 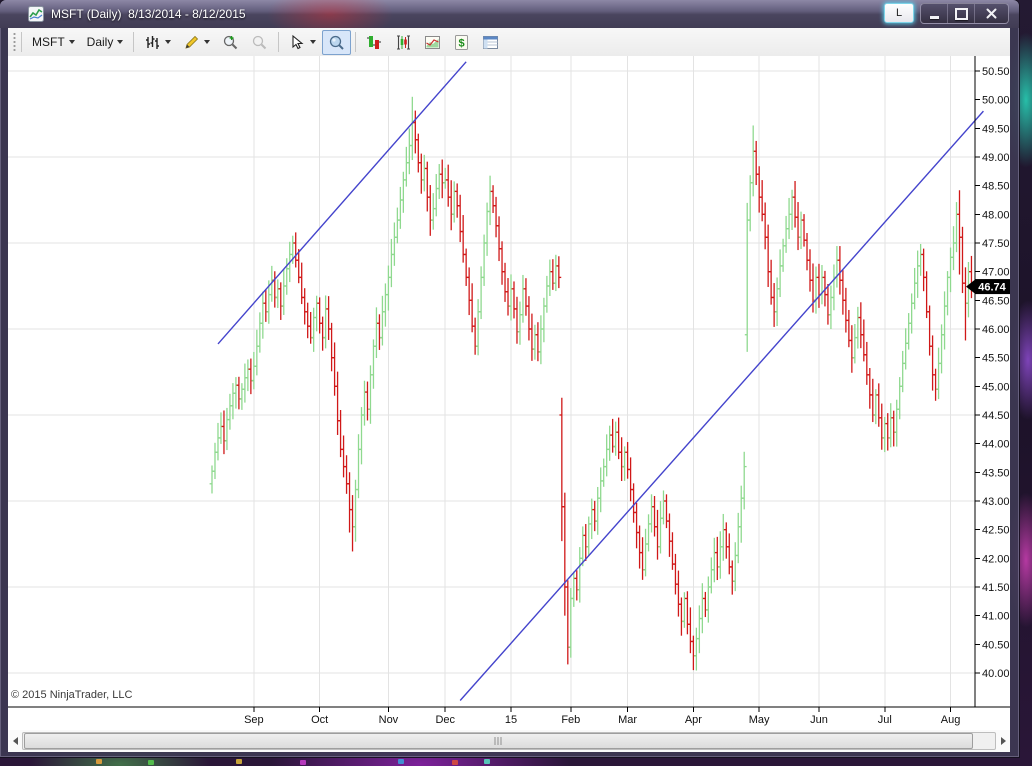 What do you see at coordinates (490, 42) in the screenshot?
I see `data-grid-button` at bounding box center [490, 42].